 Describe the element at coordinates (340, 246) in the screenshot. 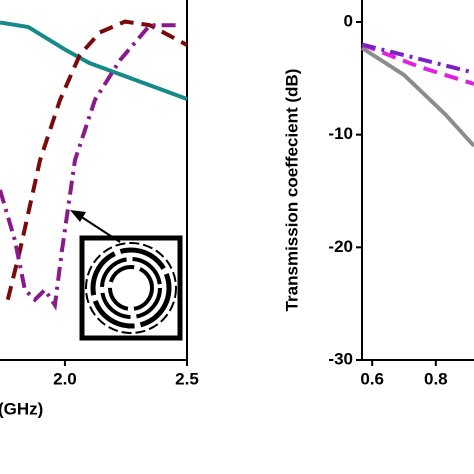

I see `y-tick-label: -20` at that location.